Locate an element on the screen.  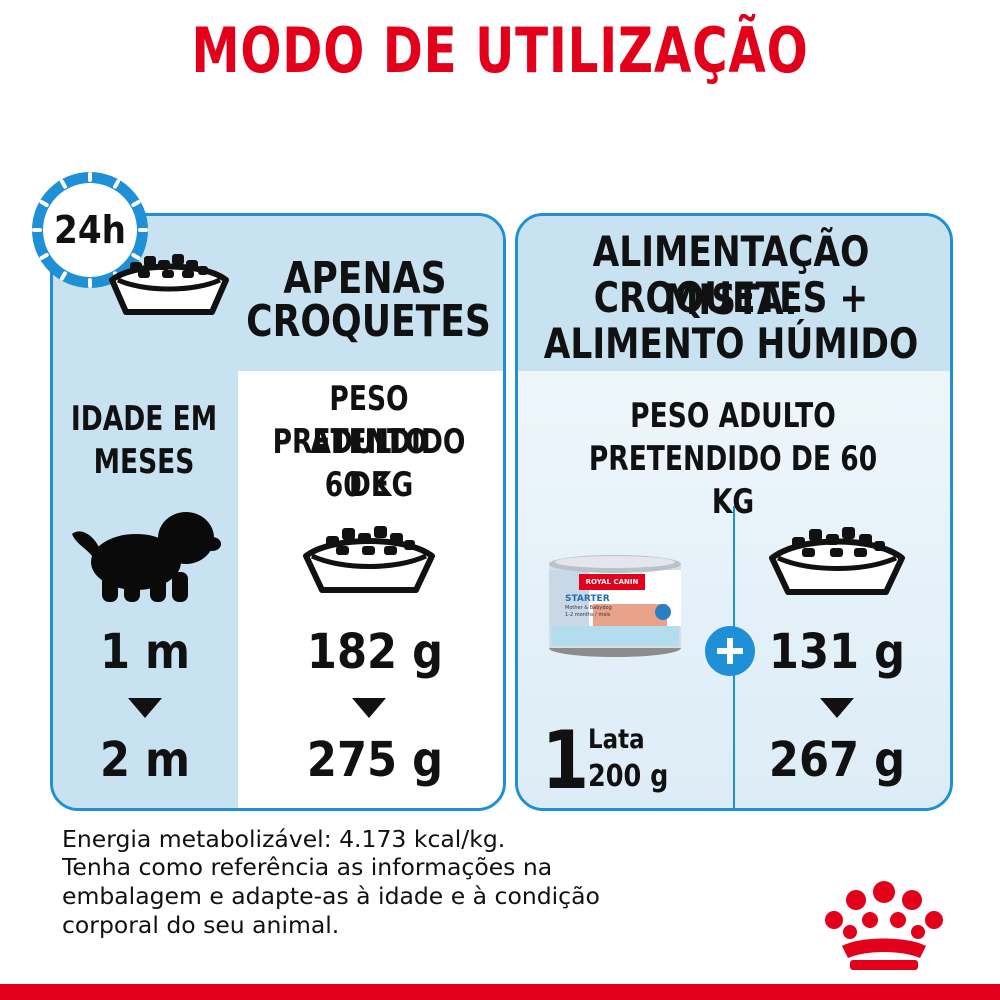
age-to-value: 2 m is located at coordinates (145, 760).